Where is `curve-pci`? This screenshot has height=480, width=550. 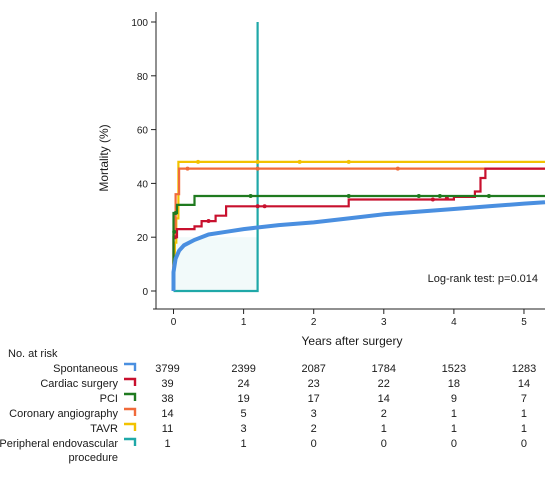
curve-pci is located at coordinates (358, 242).